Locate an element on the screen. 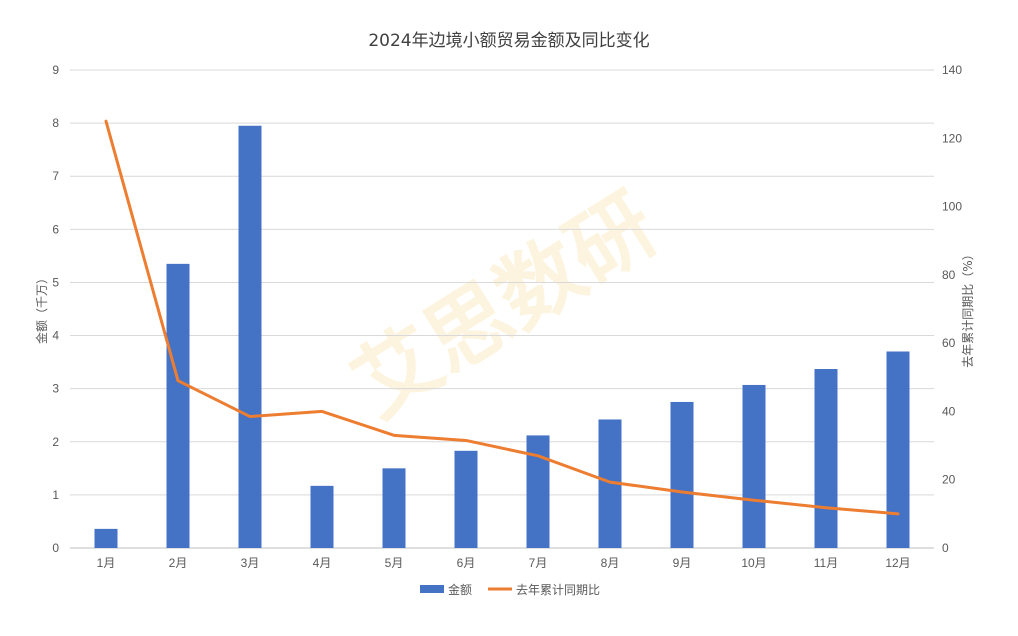 This screenshot has width=1018, height=636. y-tick-label: 3 is located at coordinates (55, 389).